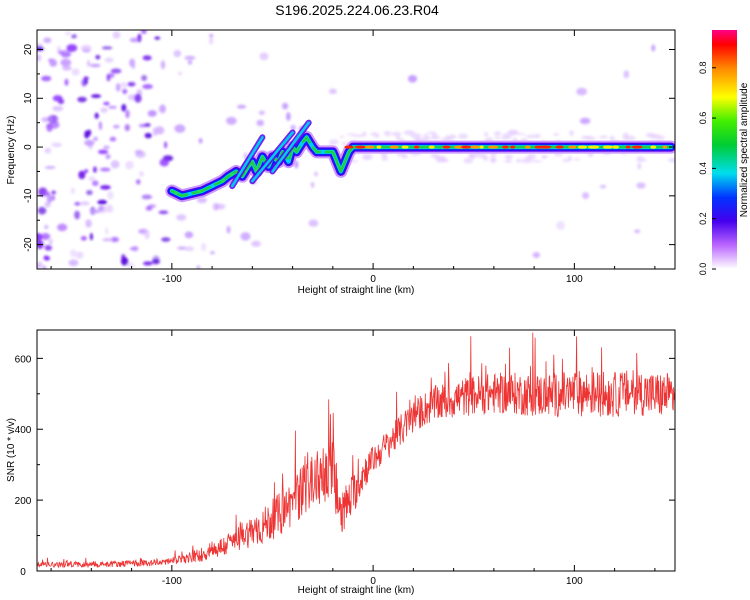 The image size is (750, 600). I want to click on spectrogram-y-tick-label: 0, so click(28, 147).